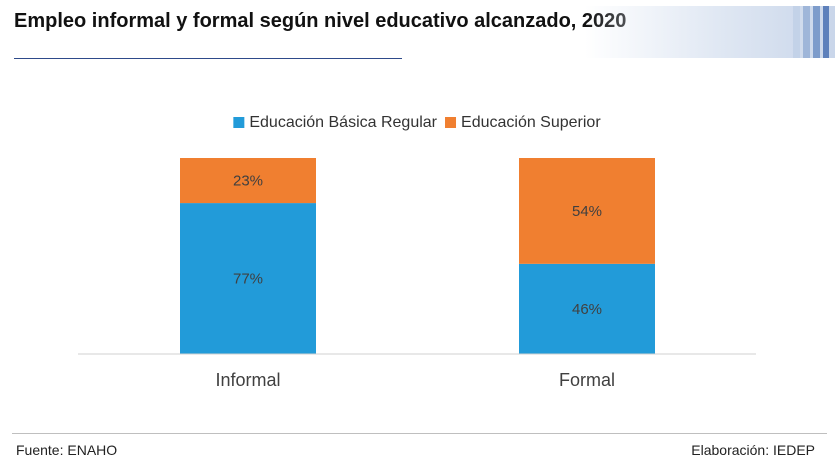  I want to click on legend-label: Educación Superior, so click(531, 122).